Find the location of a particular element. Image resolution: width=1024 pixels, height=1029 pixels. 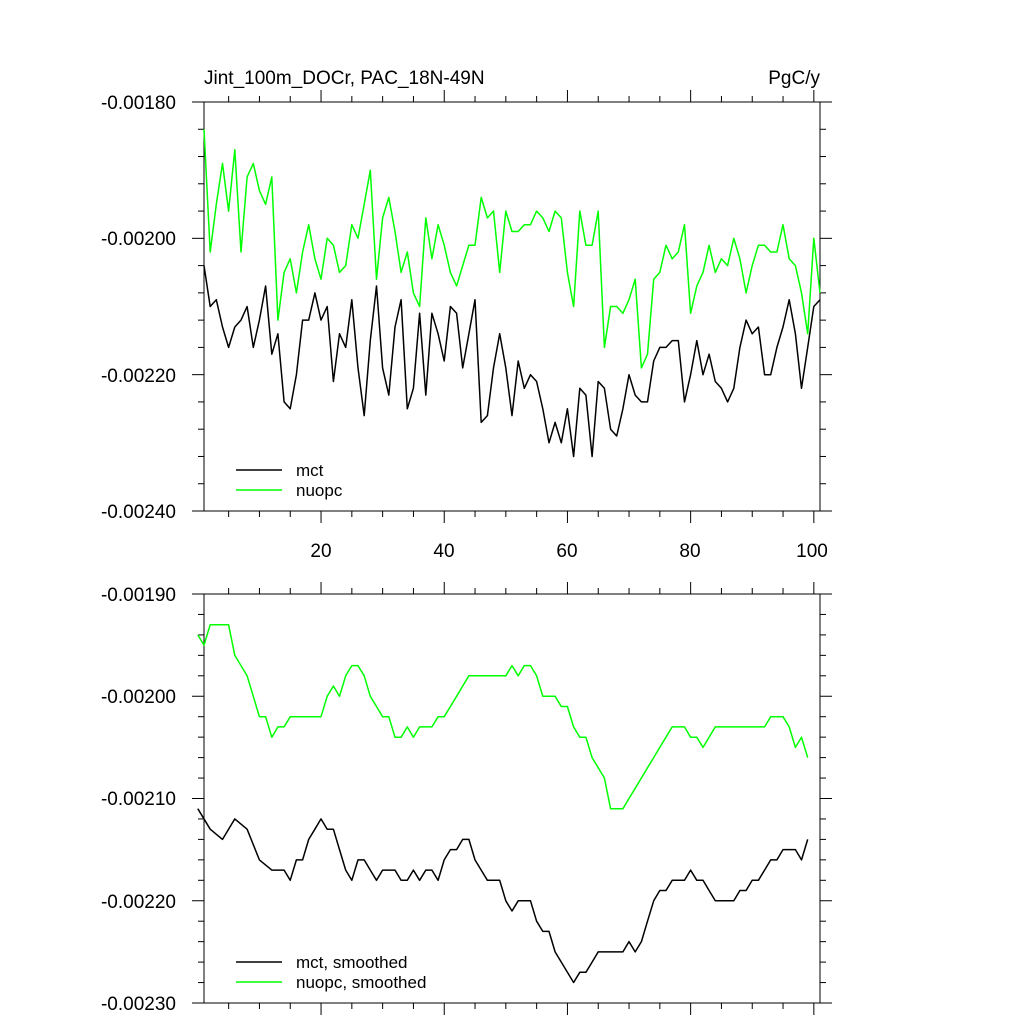

top-legend: mct nuopc is located at coordinates (289, 480).